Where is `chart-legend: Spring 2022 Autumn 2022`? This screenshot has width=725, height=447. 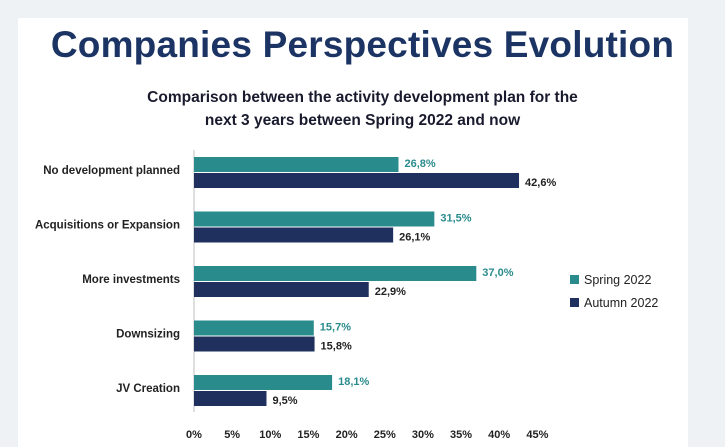 chart-legend: Spring 2022 Autumn 2022 is located at coordinates (614, 291).